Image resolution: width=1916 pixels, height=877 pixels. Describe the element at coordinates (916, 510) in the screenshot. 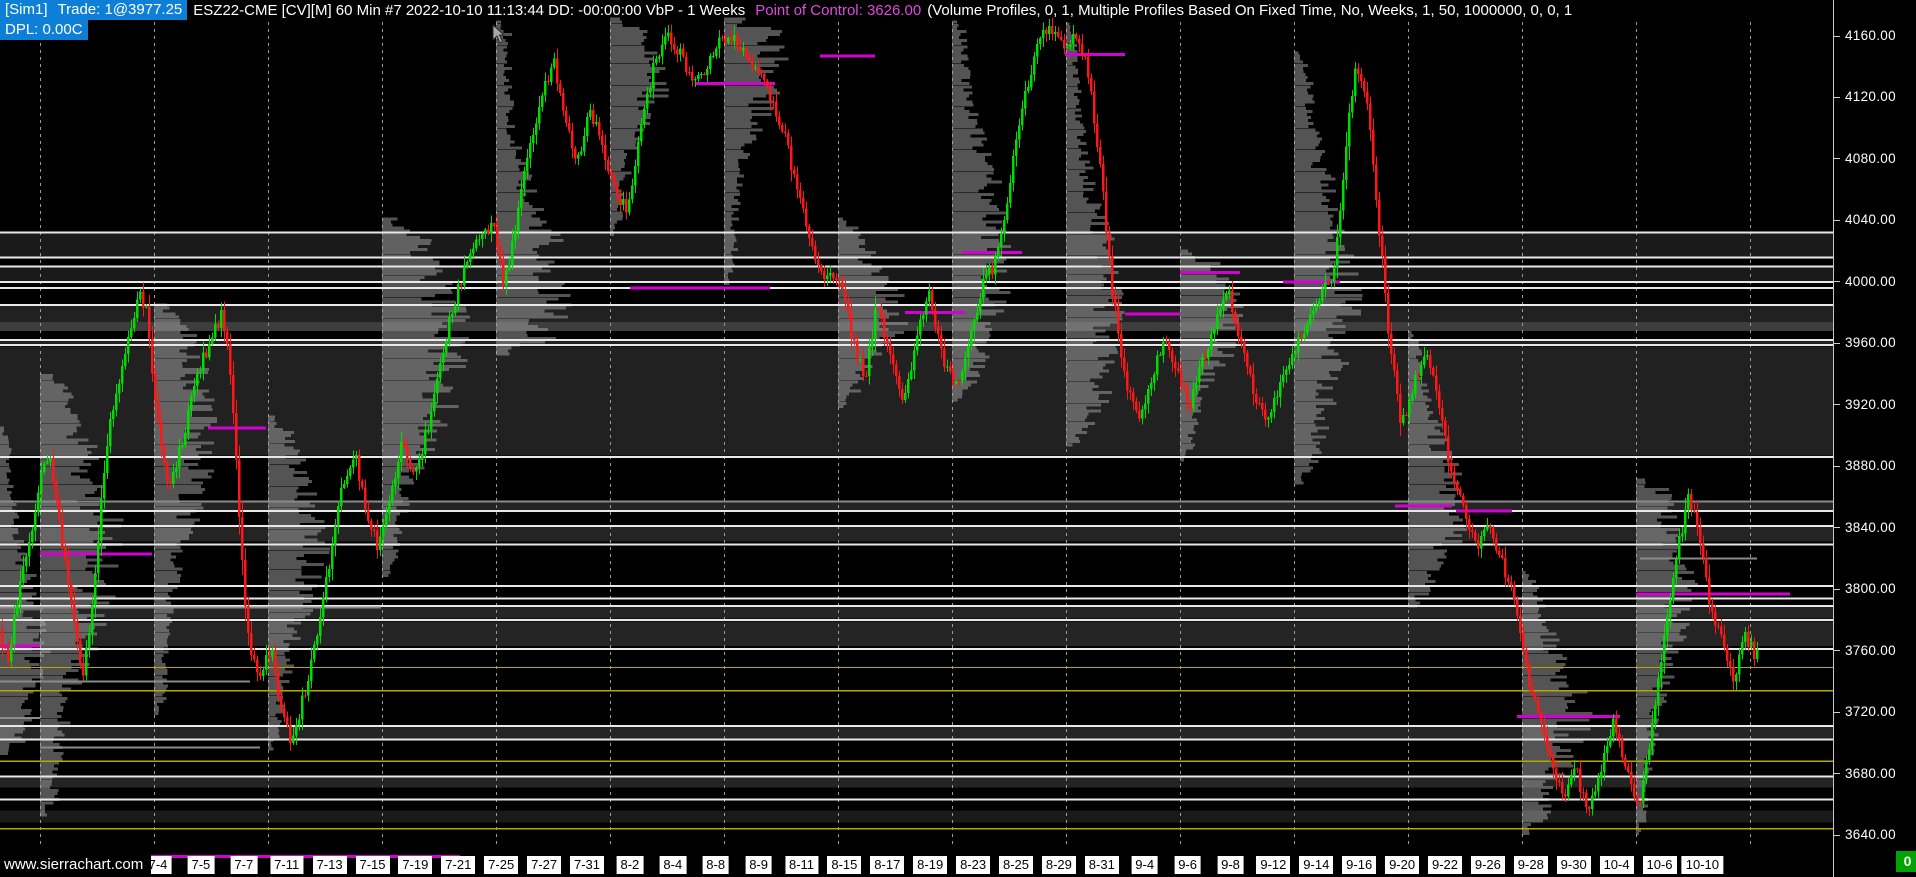

I see `hline-white` at that location.